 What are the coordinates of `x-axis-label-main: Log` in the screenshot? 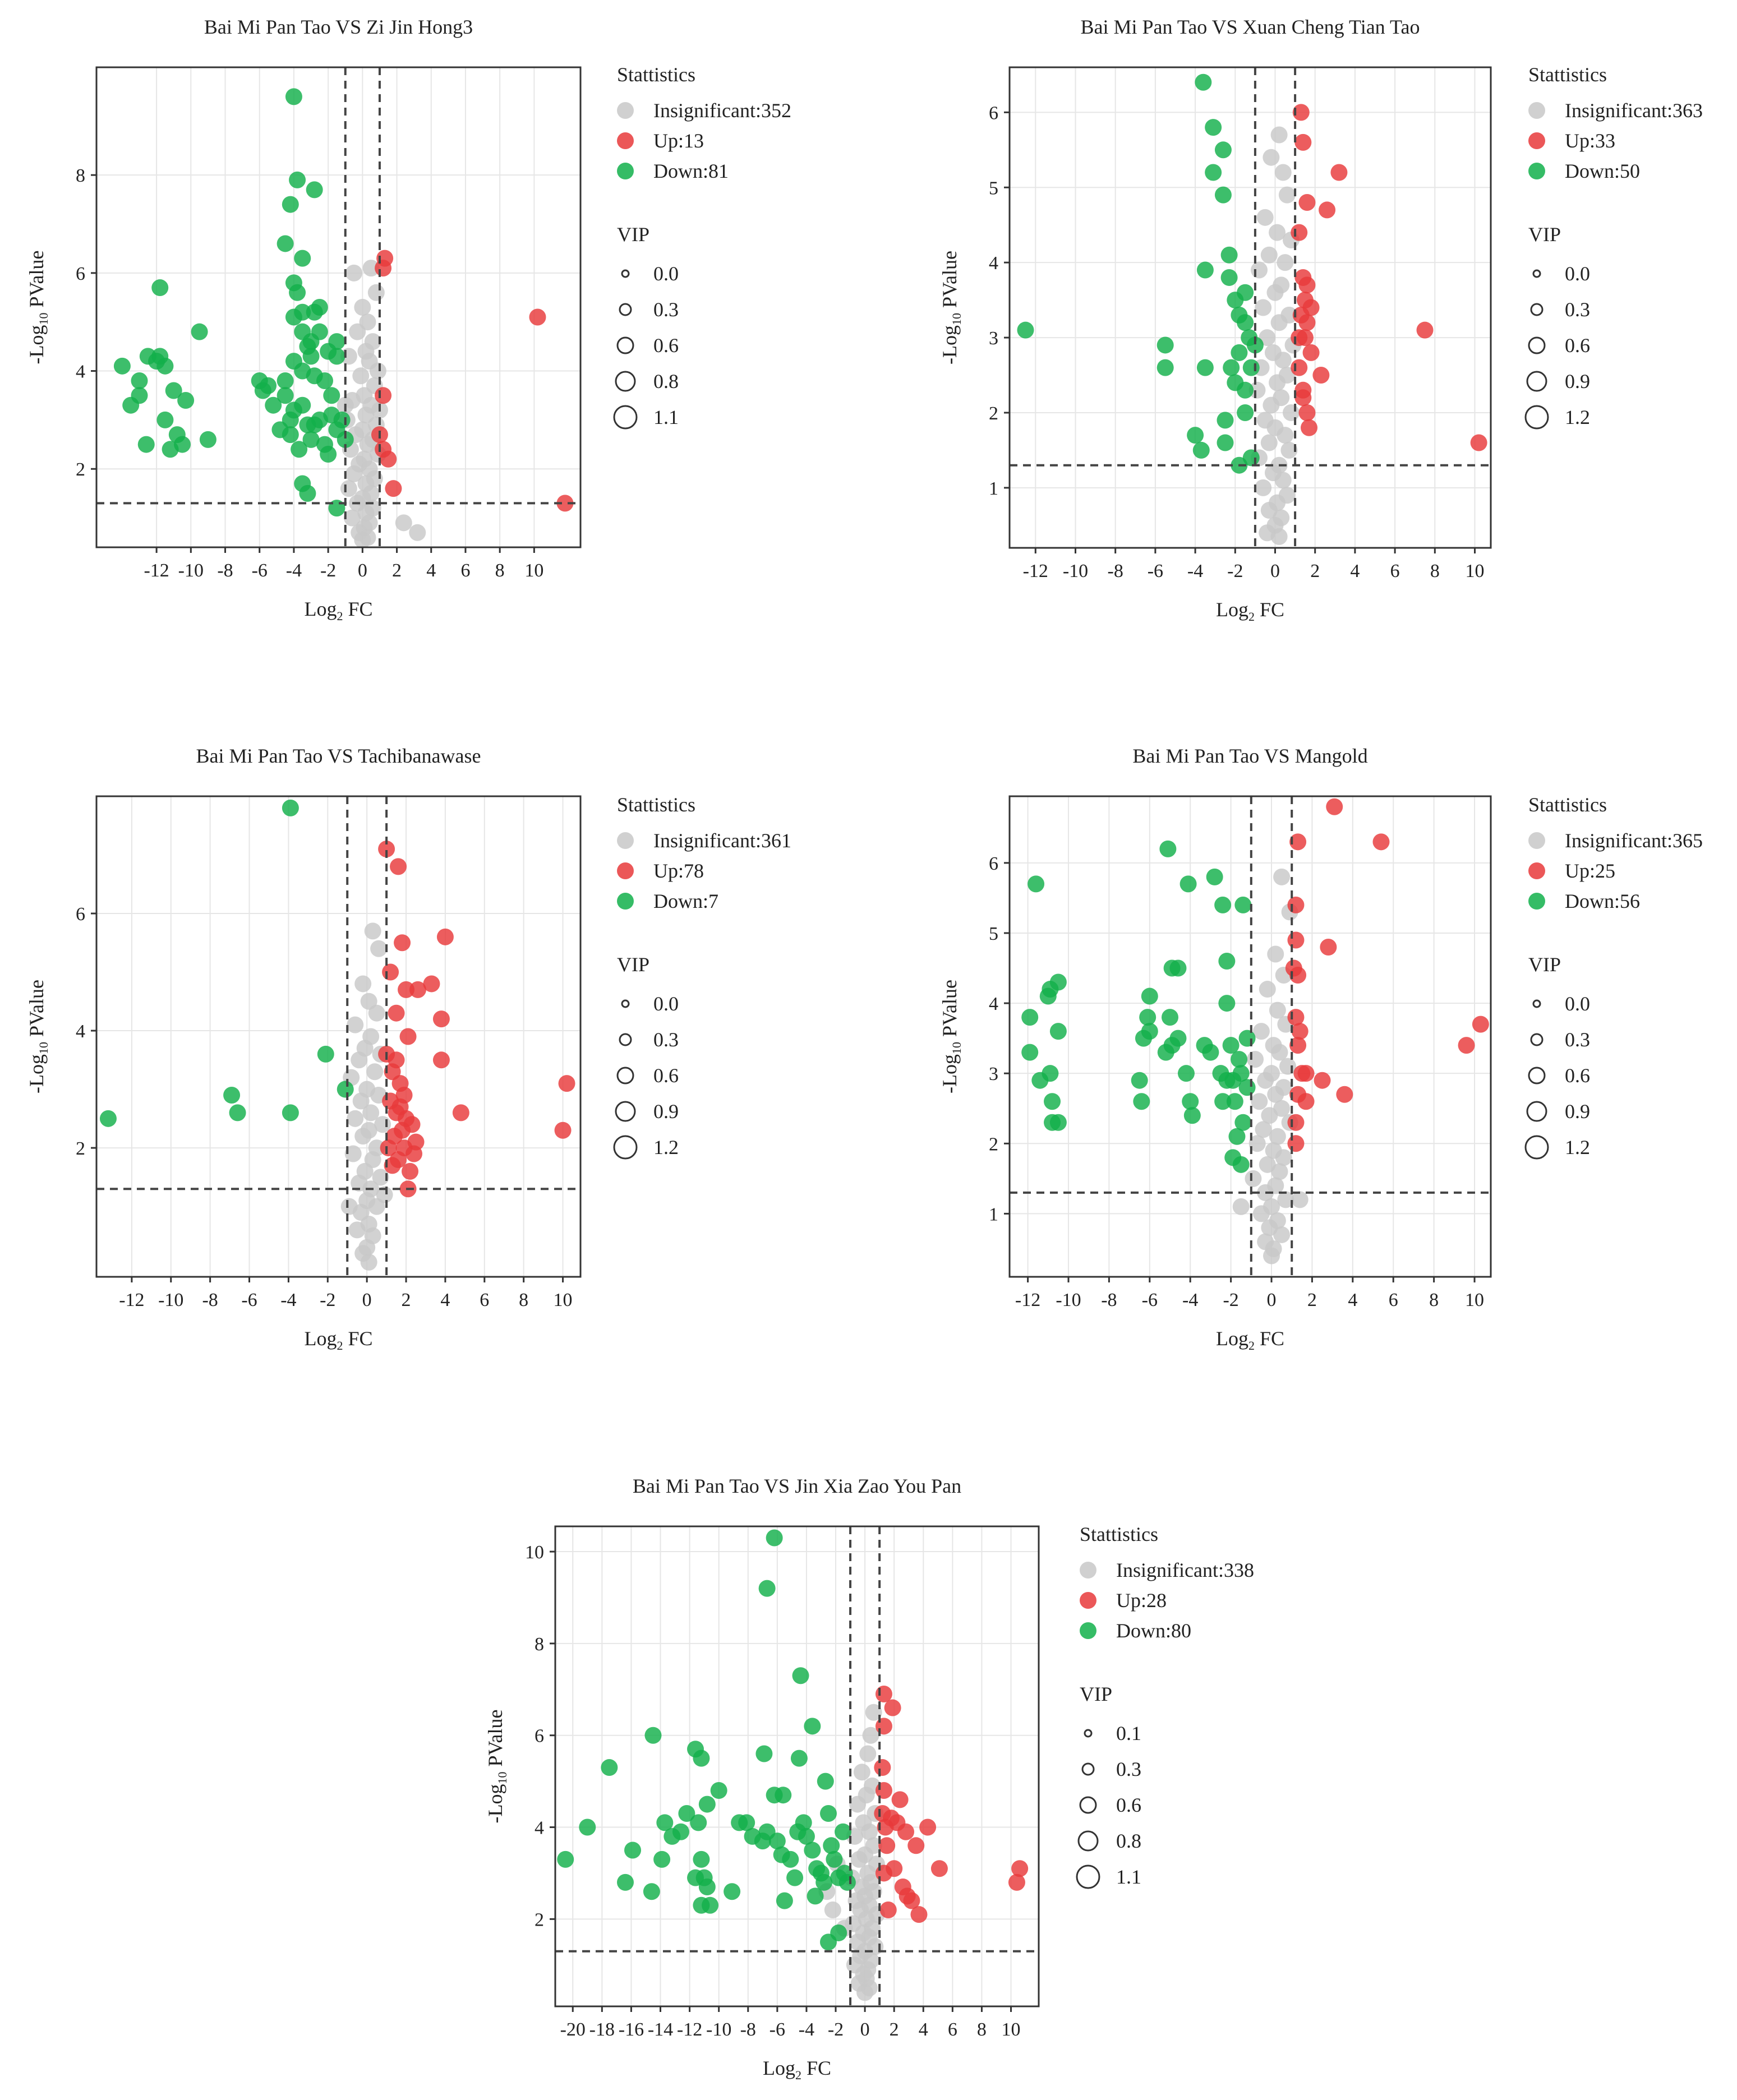 It's located at (320, 609).